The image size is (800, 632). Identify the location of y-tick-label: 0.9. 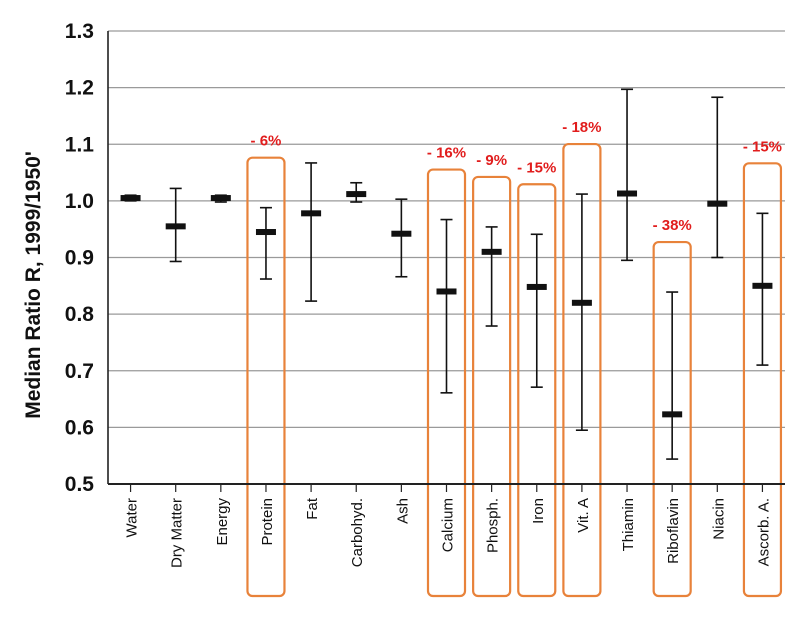
(79, 258).